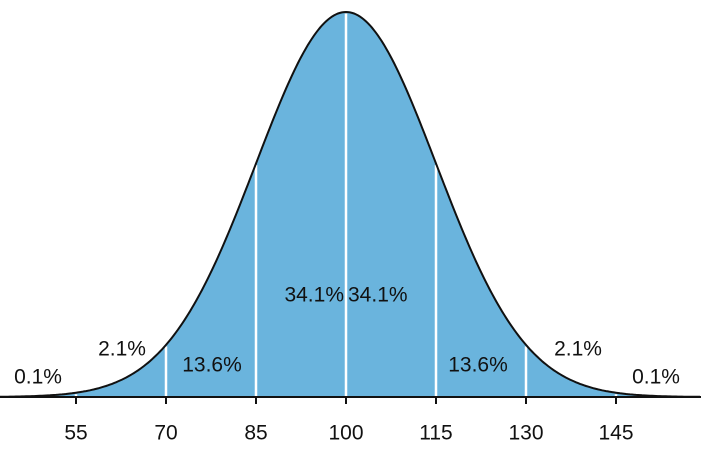 This screenshot has width=701, height=458. What do you see at coordinates (525, 433) in the screenshot?
I see `x-tick-label: 130` at bounding box center [525, 433].